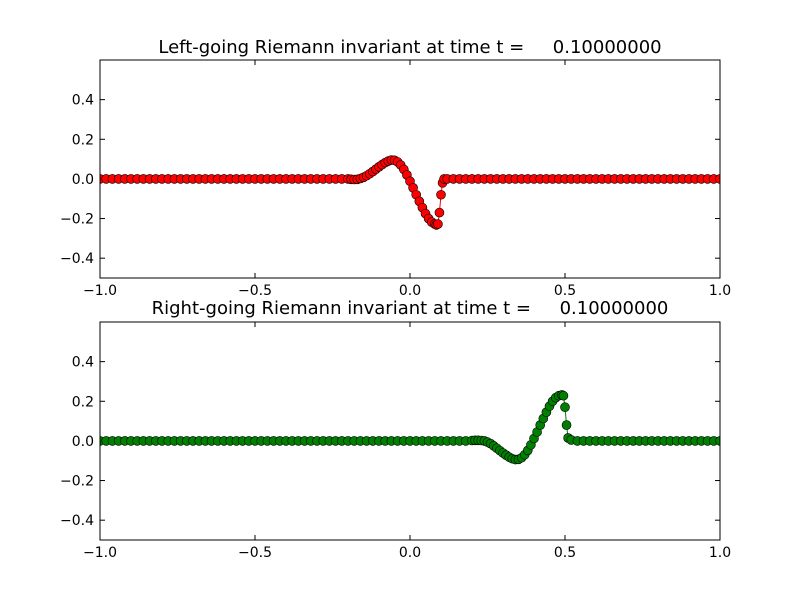 The image size is (800, 600). I want to click on top-y-tick-label: 0.2, so click(83, 140).